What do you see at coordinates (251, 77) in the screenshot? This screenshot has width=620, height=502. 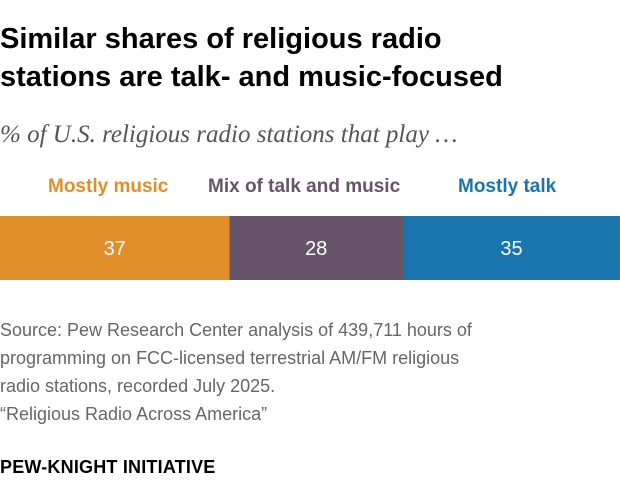 I see `chart-title-line-2: stations are talk- and music-focused` at bounding box center [251, 77].